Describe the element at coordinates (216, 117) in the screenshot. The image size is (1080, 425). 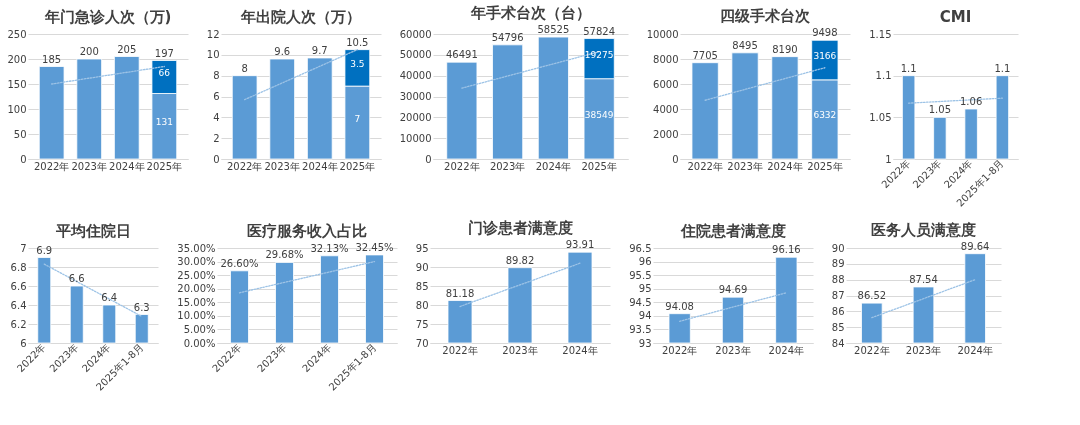
I see `y-tick-label: 4` at that location.